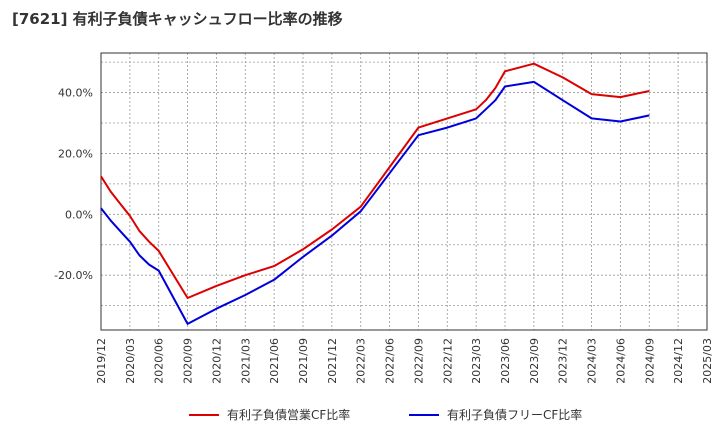  Describe the element at coordinates (130, 361) in the screenshot. I see `x-tick-label: 2020/03` at that location.